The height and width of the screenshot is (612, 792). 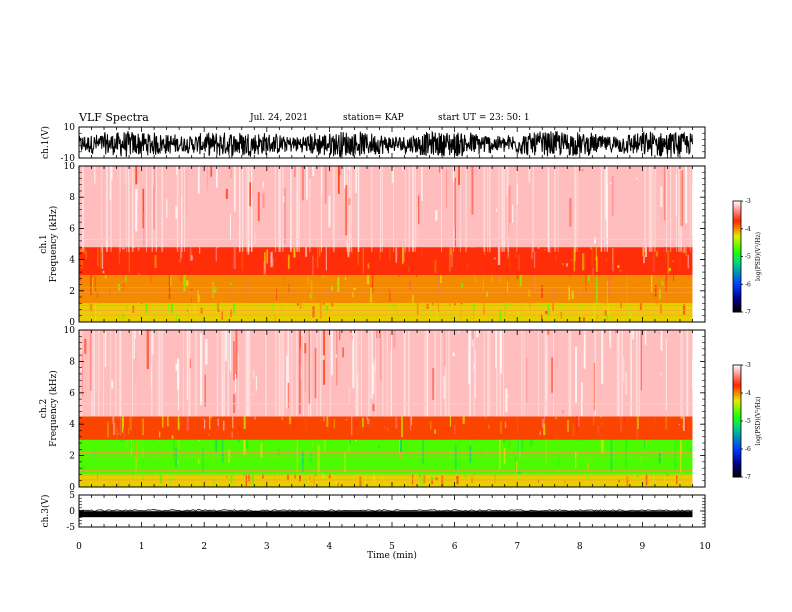 What do you see at coordinates (114, 117) in the screenshot?
I see `chart-title: VLF Spectra` at bounding box center [114, 117].